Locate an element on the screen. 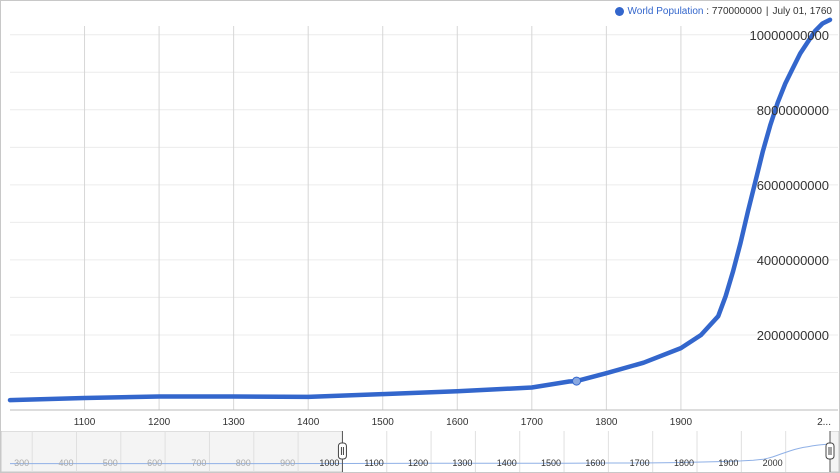 The image size is (840, 473). range-label: 1300 is located at coordinates (462, 463).